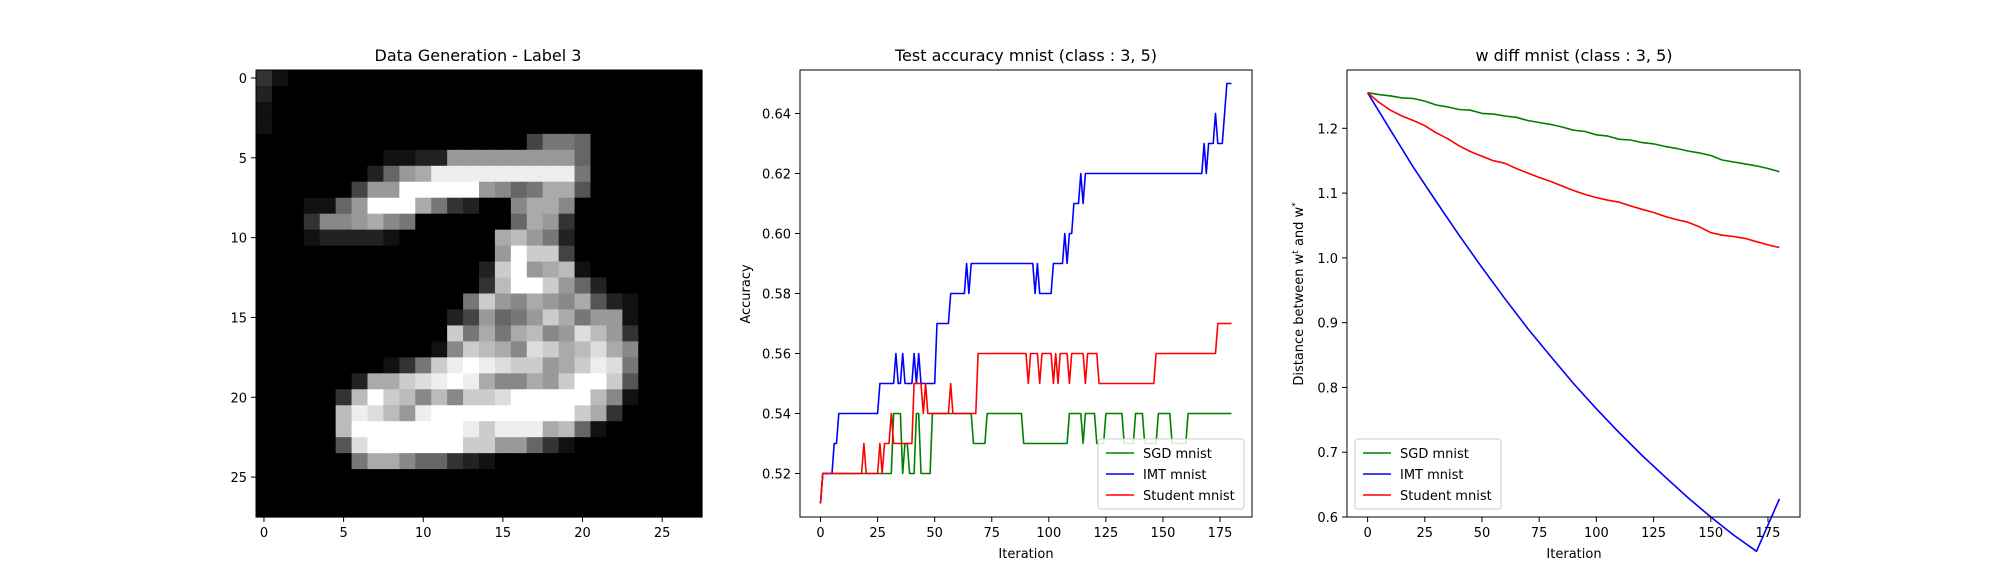  Describe the element at coordinates (776, 295) in the screenshot. I see `y-tick-label: 0.58` at that location.